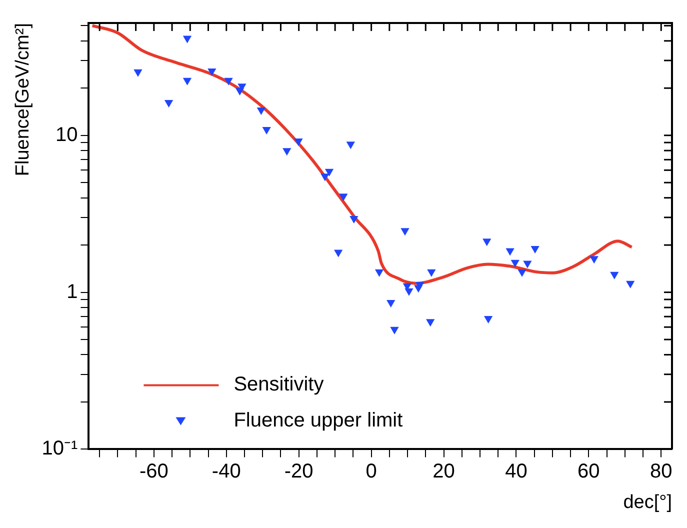 This screenshot has height=528, width=687. I want to click on x-tick-label: 80, so click(661, 471).